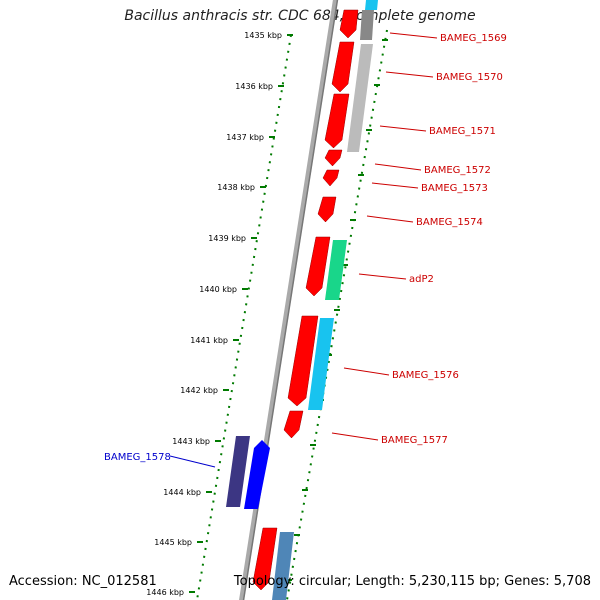 The height and width of the screenshot is (600, 600). I want to click on ruler-tick-label: 1438 kbp, so click(236, 187).